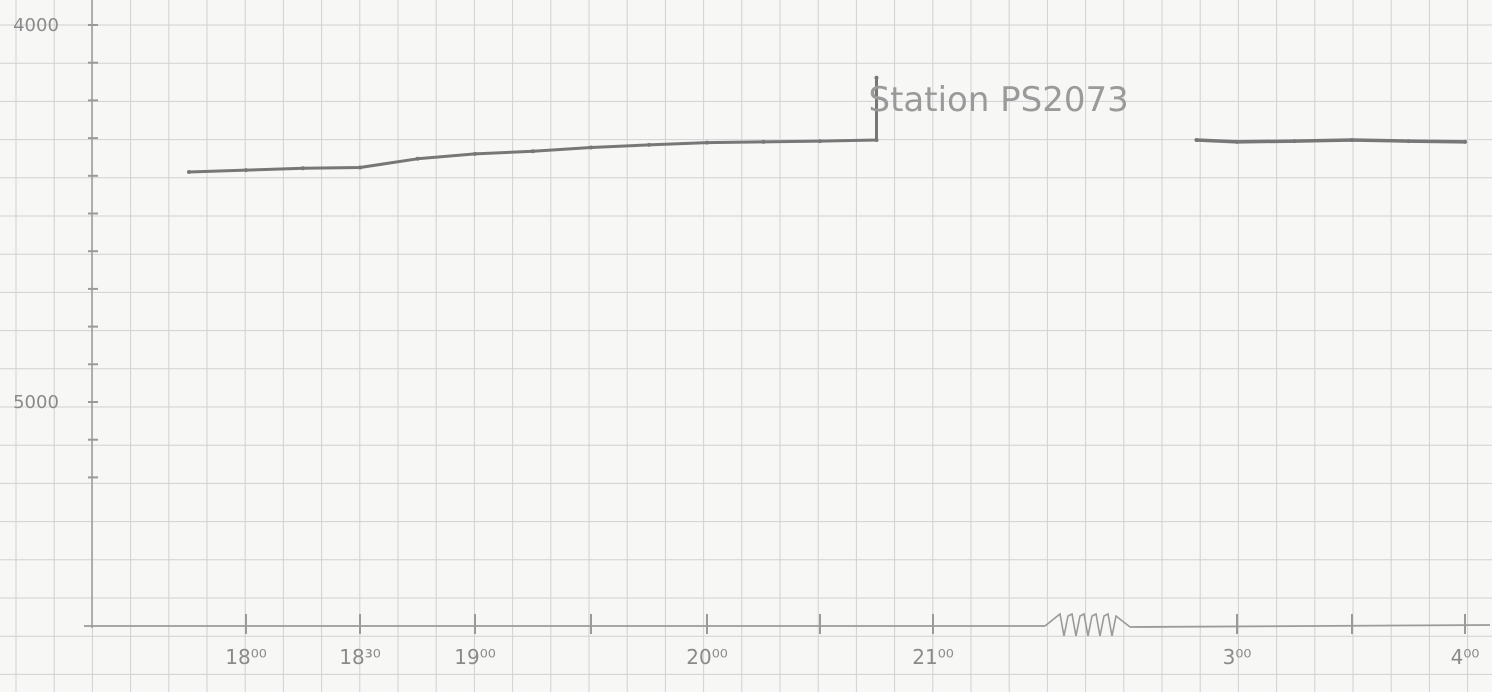 This screenshot has height=692, width=1492. What do you see at coordinates (999, 100) in the screenshot?
I see `station-annotation: Station PS2073` at bounding box center [999, 100].